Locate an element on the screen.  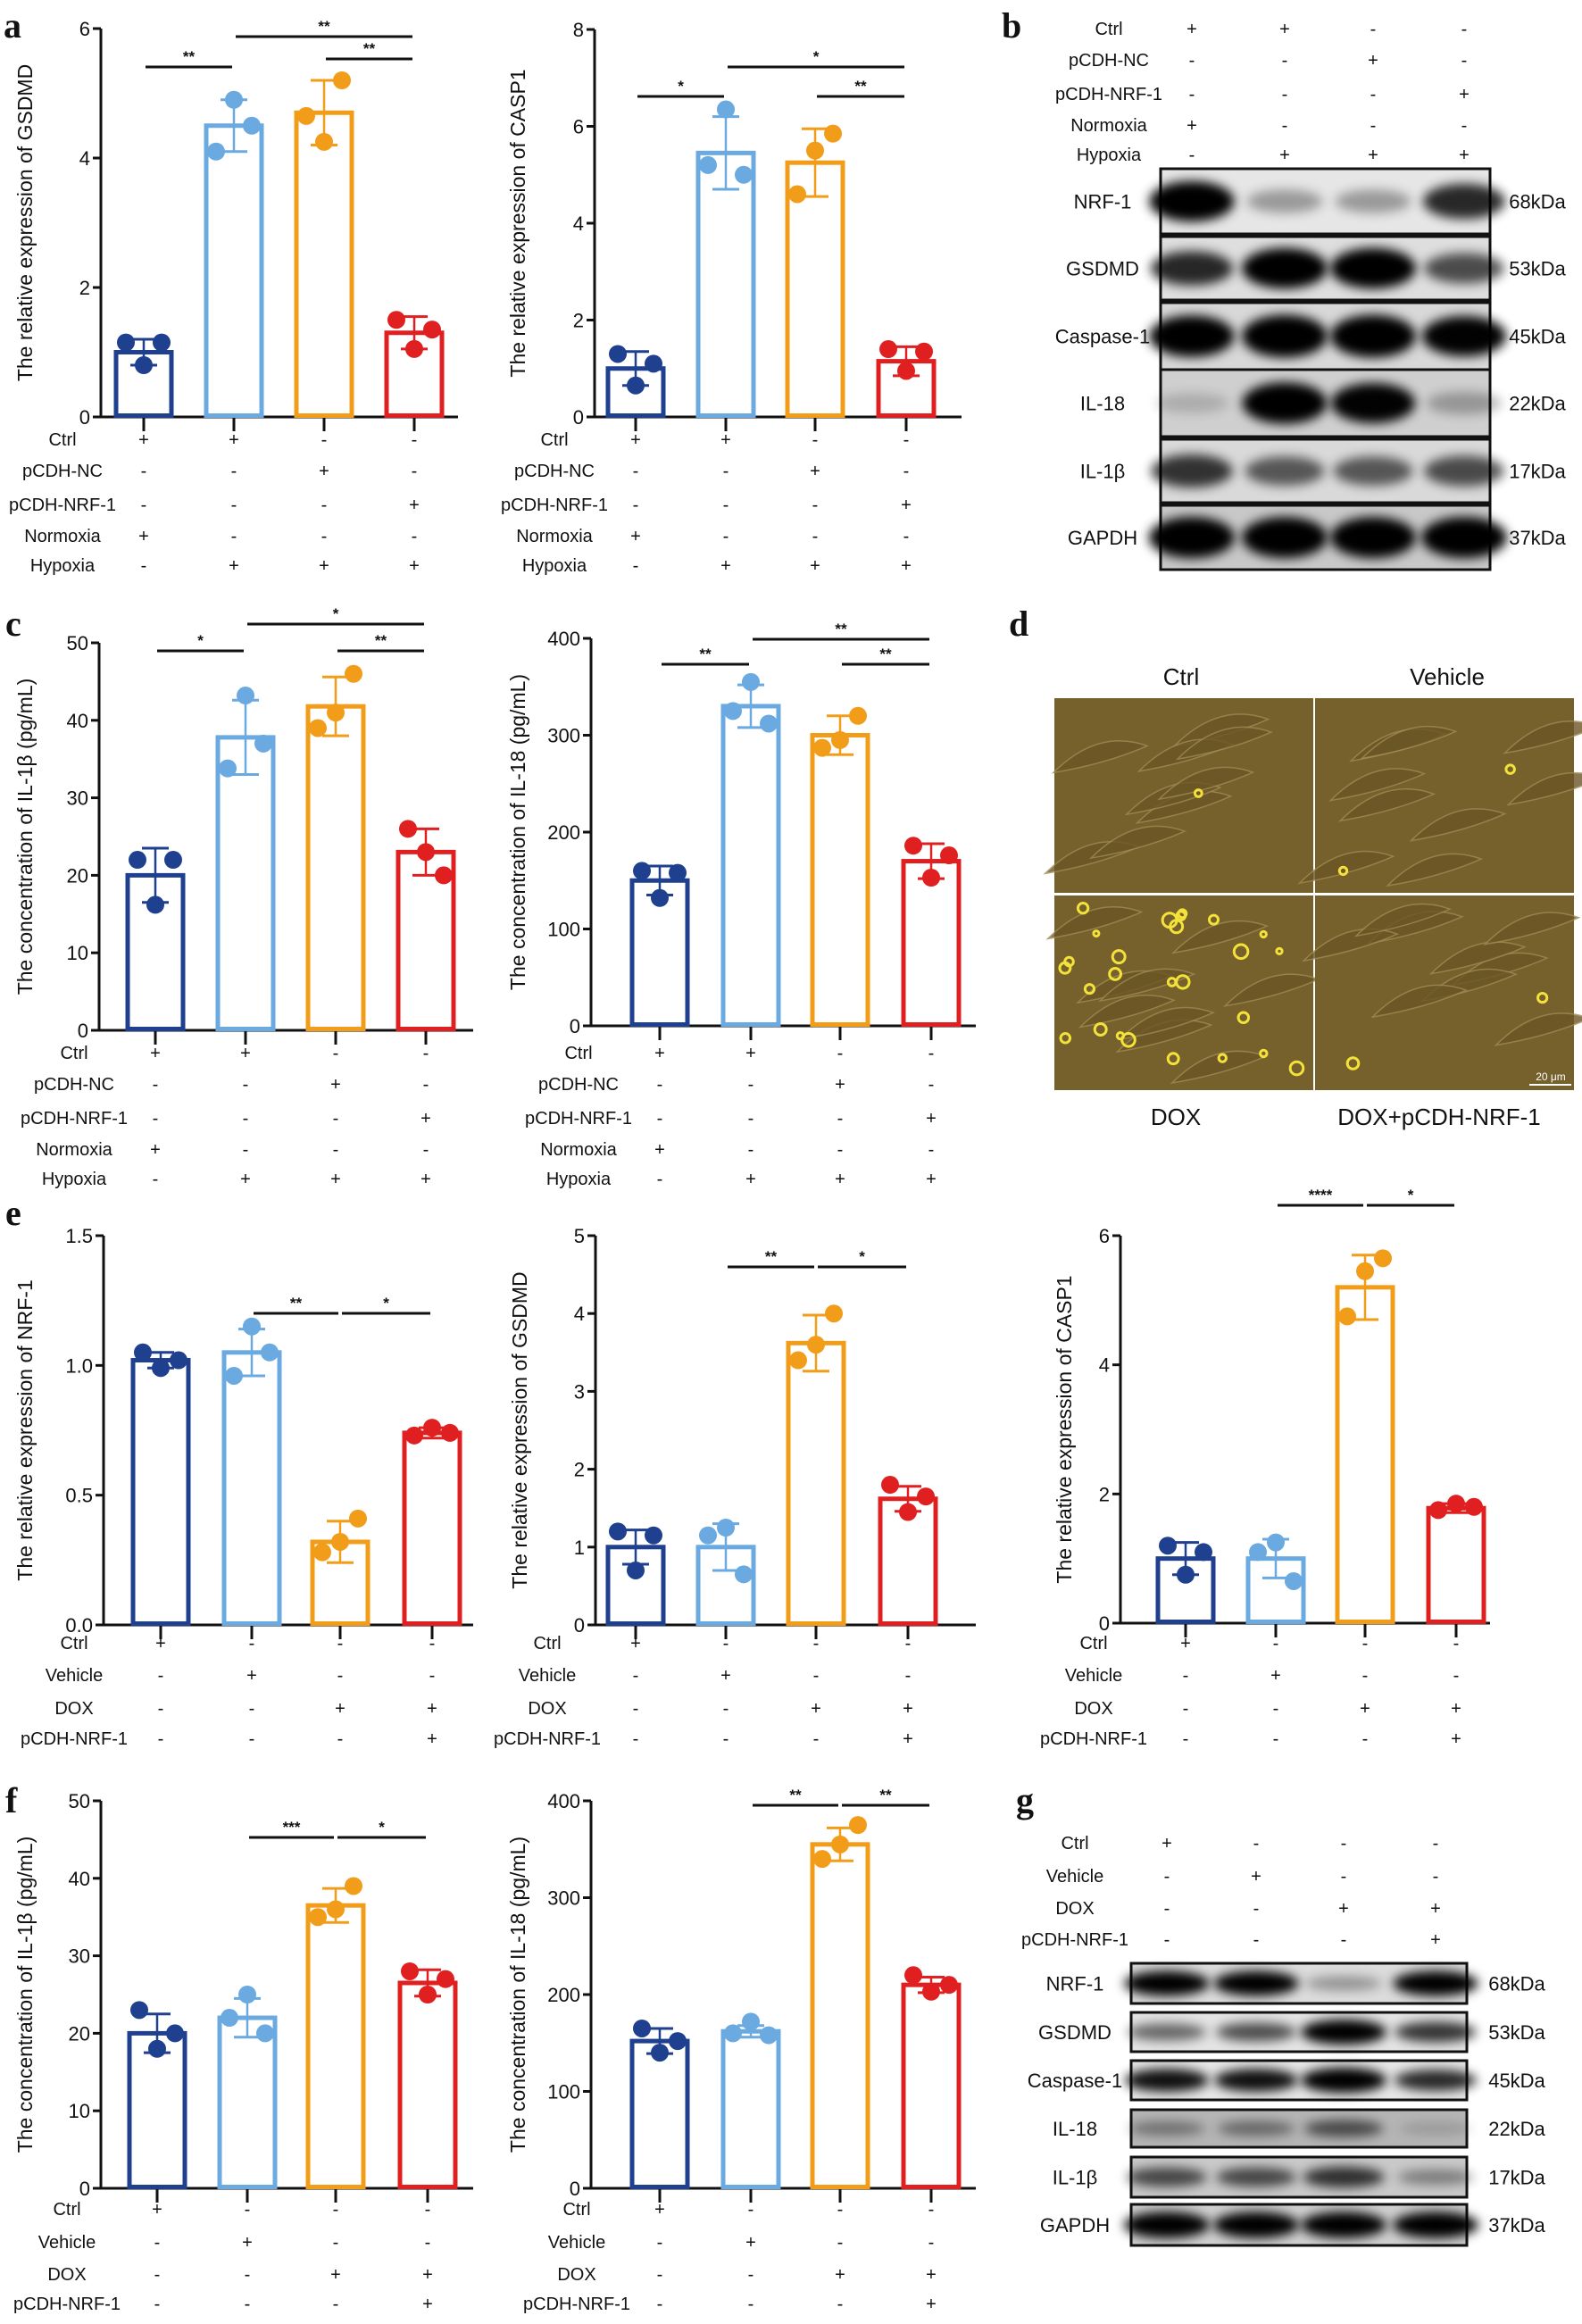
condition-label: pCDH-NC is located at coordinates (62, 472).